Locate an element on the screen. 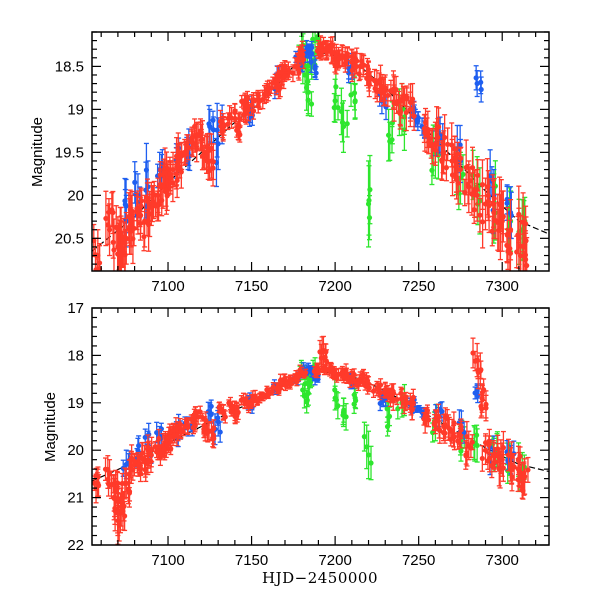 The height and width of the screenshot is (600, 600). bottom-green-point is located at coordinates (367, 447).